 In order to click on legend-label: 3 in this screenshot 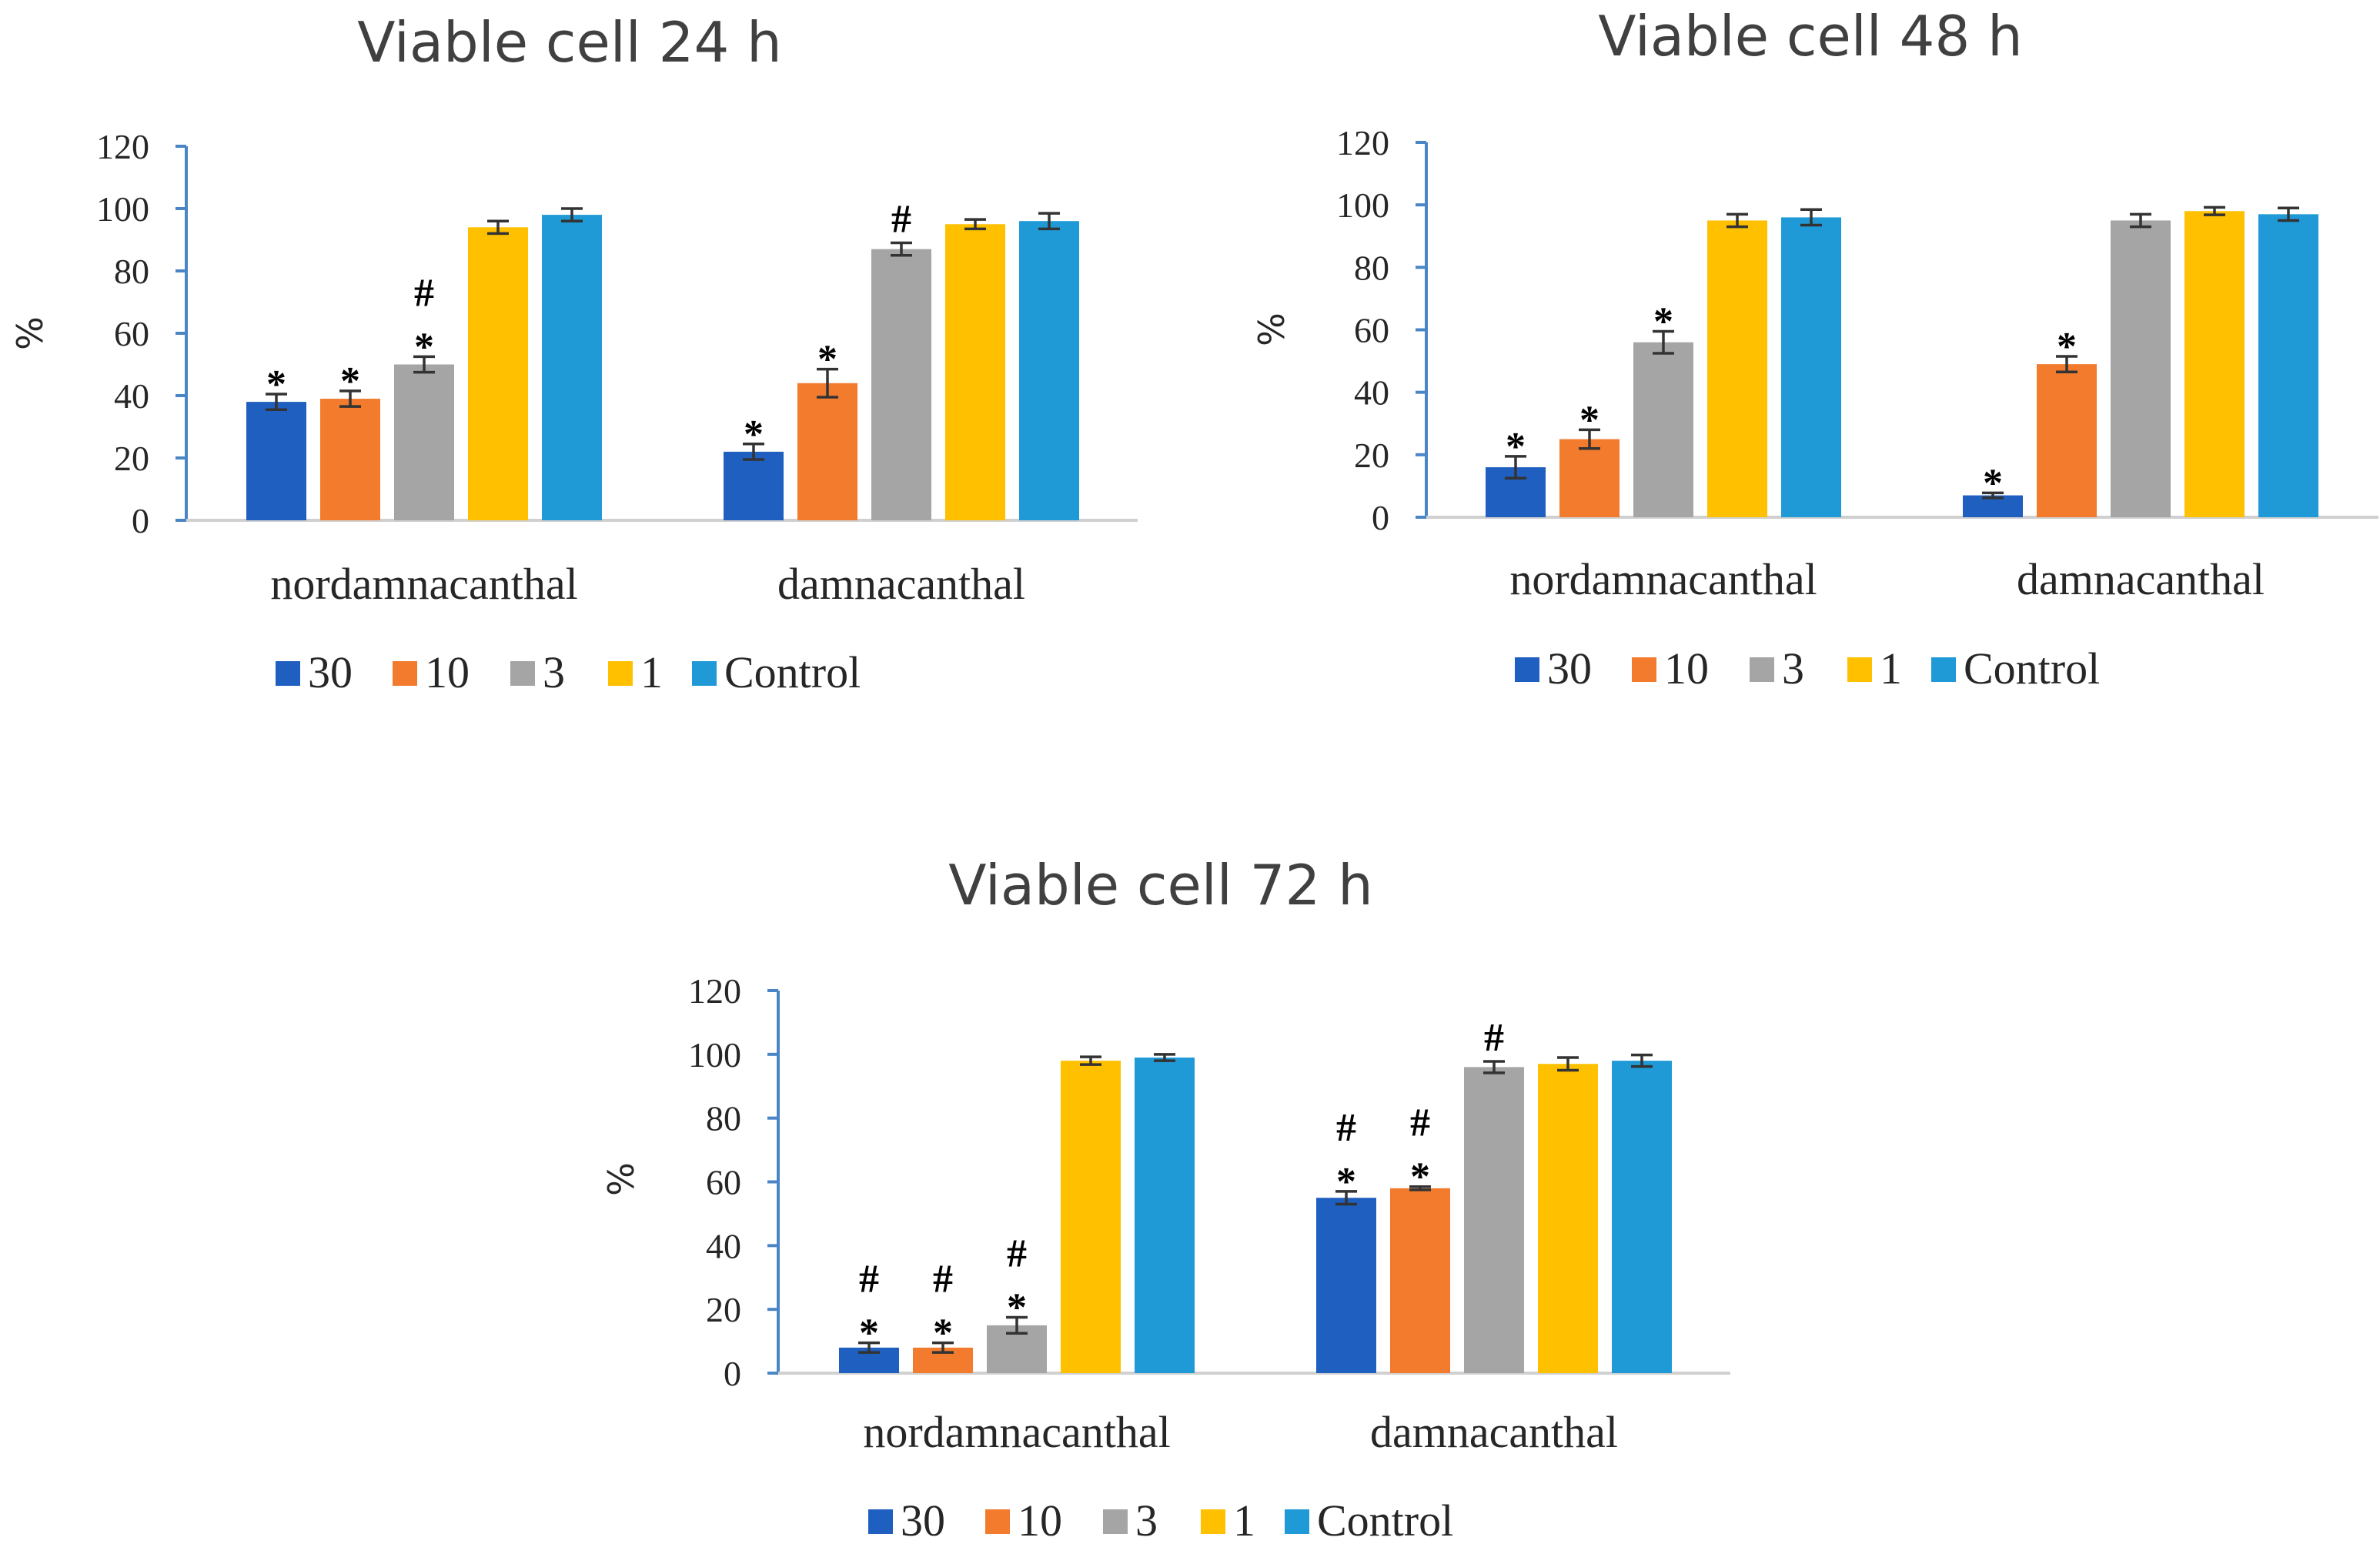, I will do `click(554, 672)`.